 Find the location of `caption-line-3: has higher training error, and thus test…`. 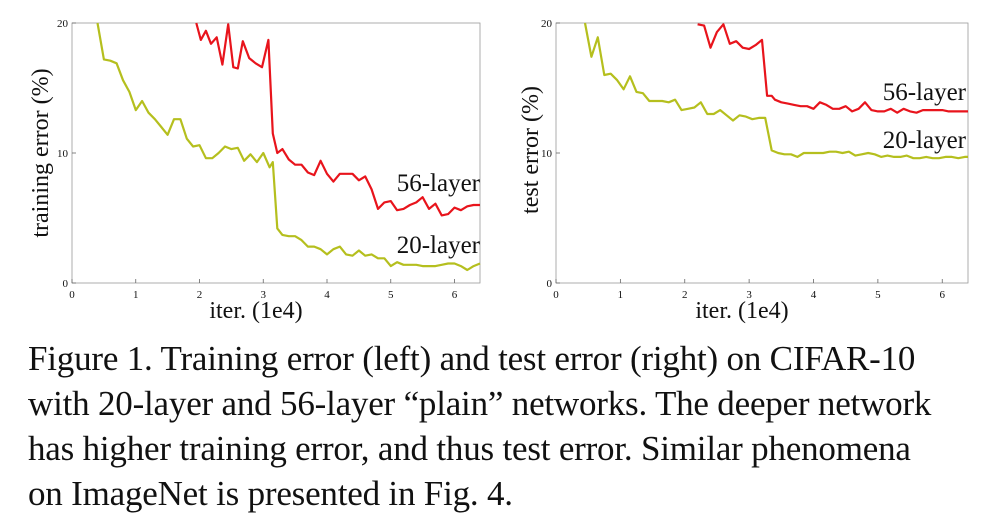

caption-line-3: has higher training error, and thus test… is located at coordinates (469, 448).